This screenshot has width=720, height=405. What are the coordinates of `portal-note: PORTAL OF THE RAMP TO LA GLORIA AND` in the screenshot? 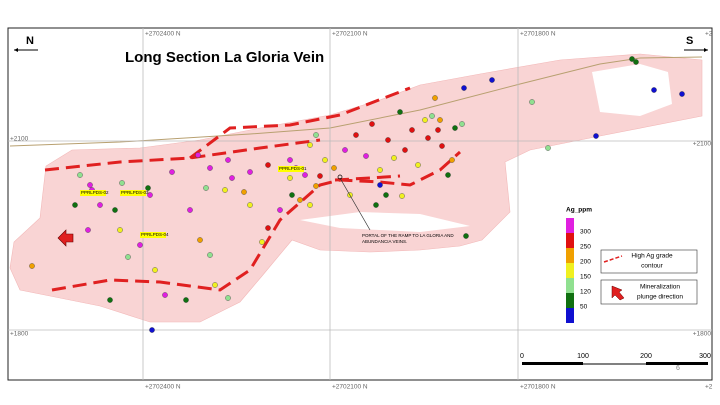 It's located at (408, 235).